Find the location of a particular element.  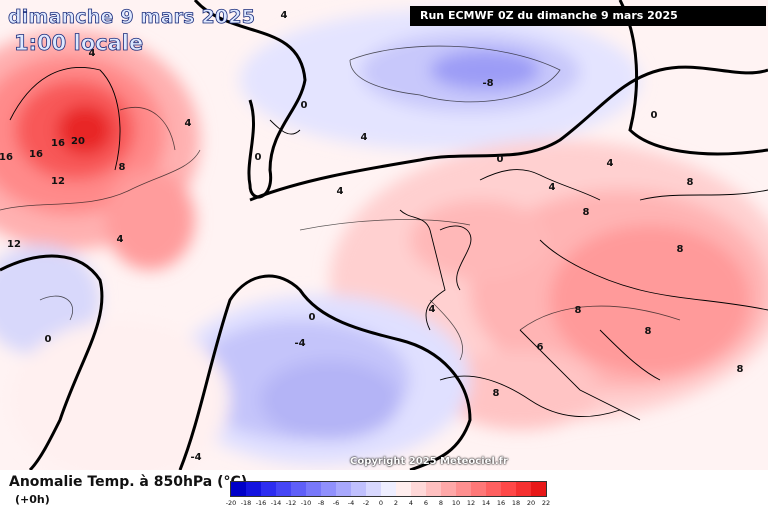

scale-tick-label: -6 is located at coordinates (336, 503).